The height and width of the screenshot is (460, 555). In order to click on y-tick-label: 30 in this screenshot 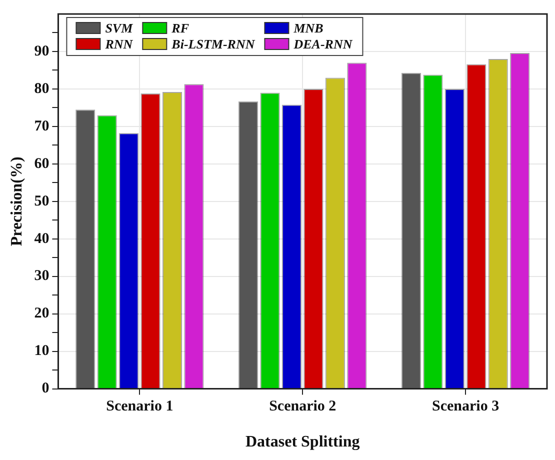, I will do `click(42, 276)`.